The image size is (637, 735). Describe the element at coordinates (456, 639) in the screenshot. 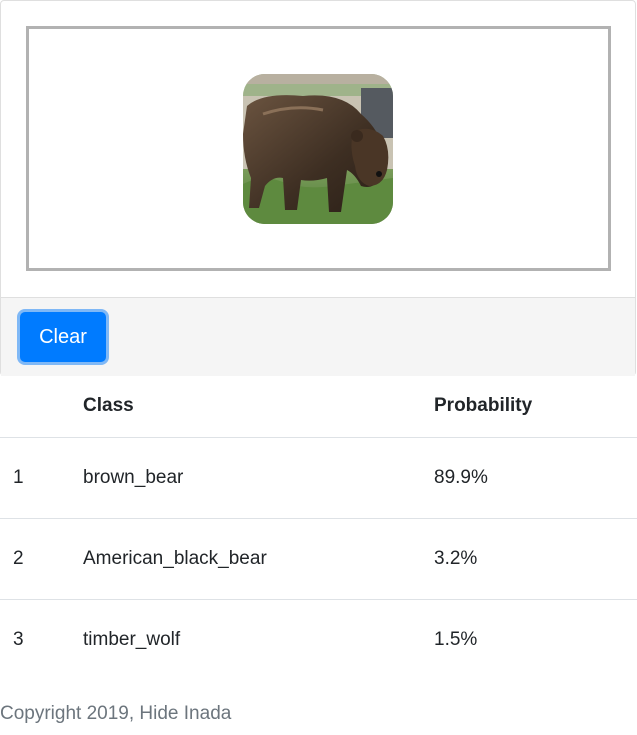

I see `probability-cell: 1.5%` at that location.